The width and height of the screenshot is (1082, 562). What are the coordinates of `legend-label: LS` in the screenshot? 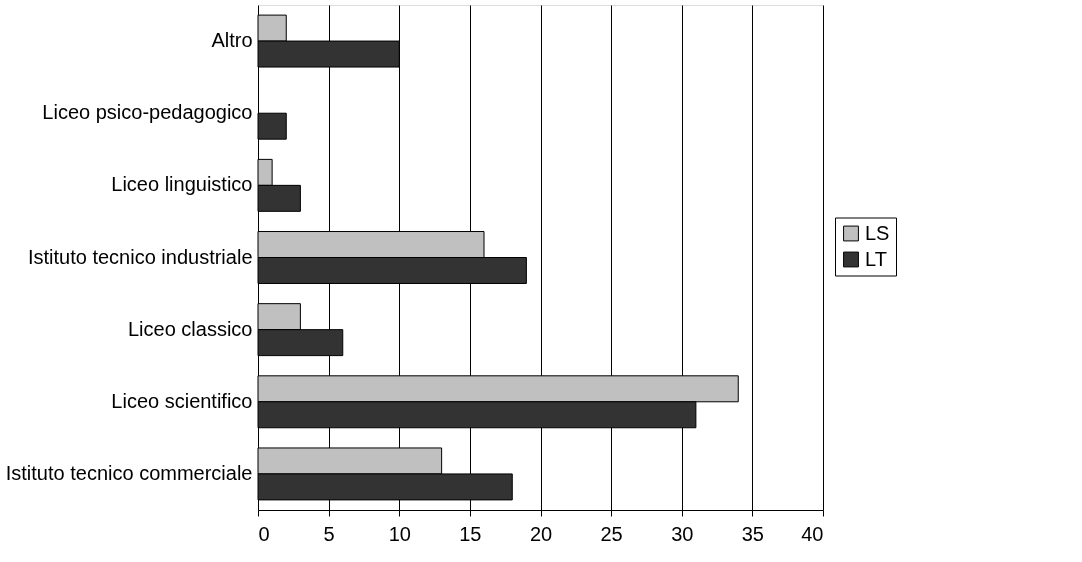 It's located at (877, 232).